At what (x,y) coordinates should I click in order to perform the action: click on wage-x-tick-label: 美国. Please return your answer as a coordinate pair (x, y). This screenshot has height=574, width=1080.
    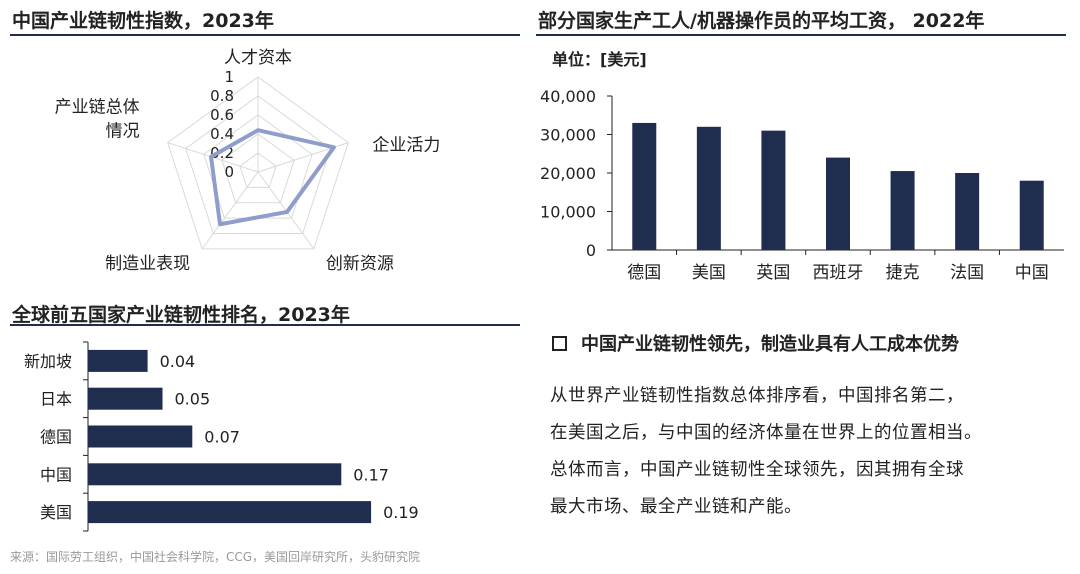
    Looking at the image, I should click on (709, 273).